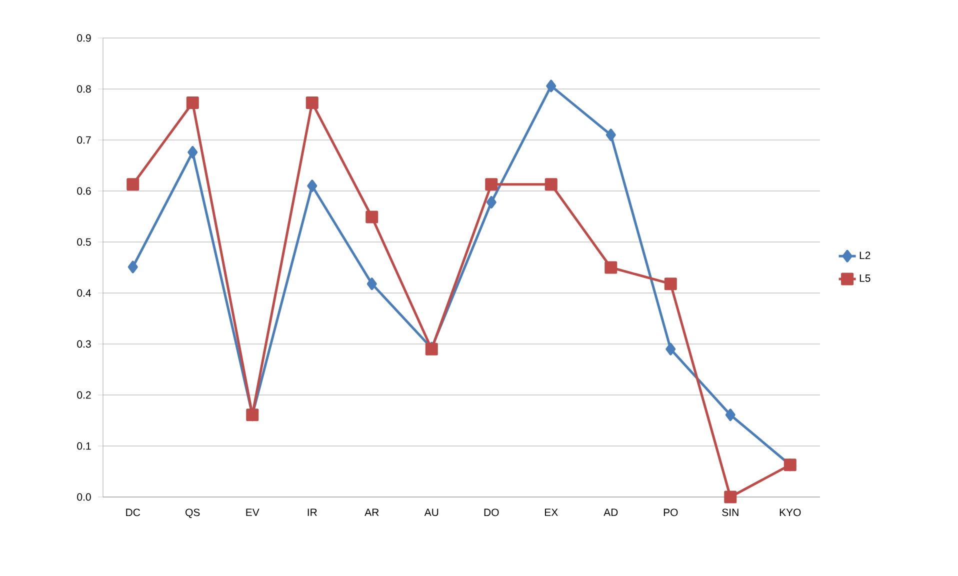 This screenshot has width=958, height=576. Describe the element at coordinates (253, 512) in the screenshot. I see `x-tick-label: EV` at that location.